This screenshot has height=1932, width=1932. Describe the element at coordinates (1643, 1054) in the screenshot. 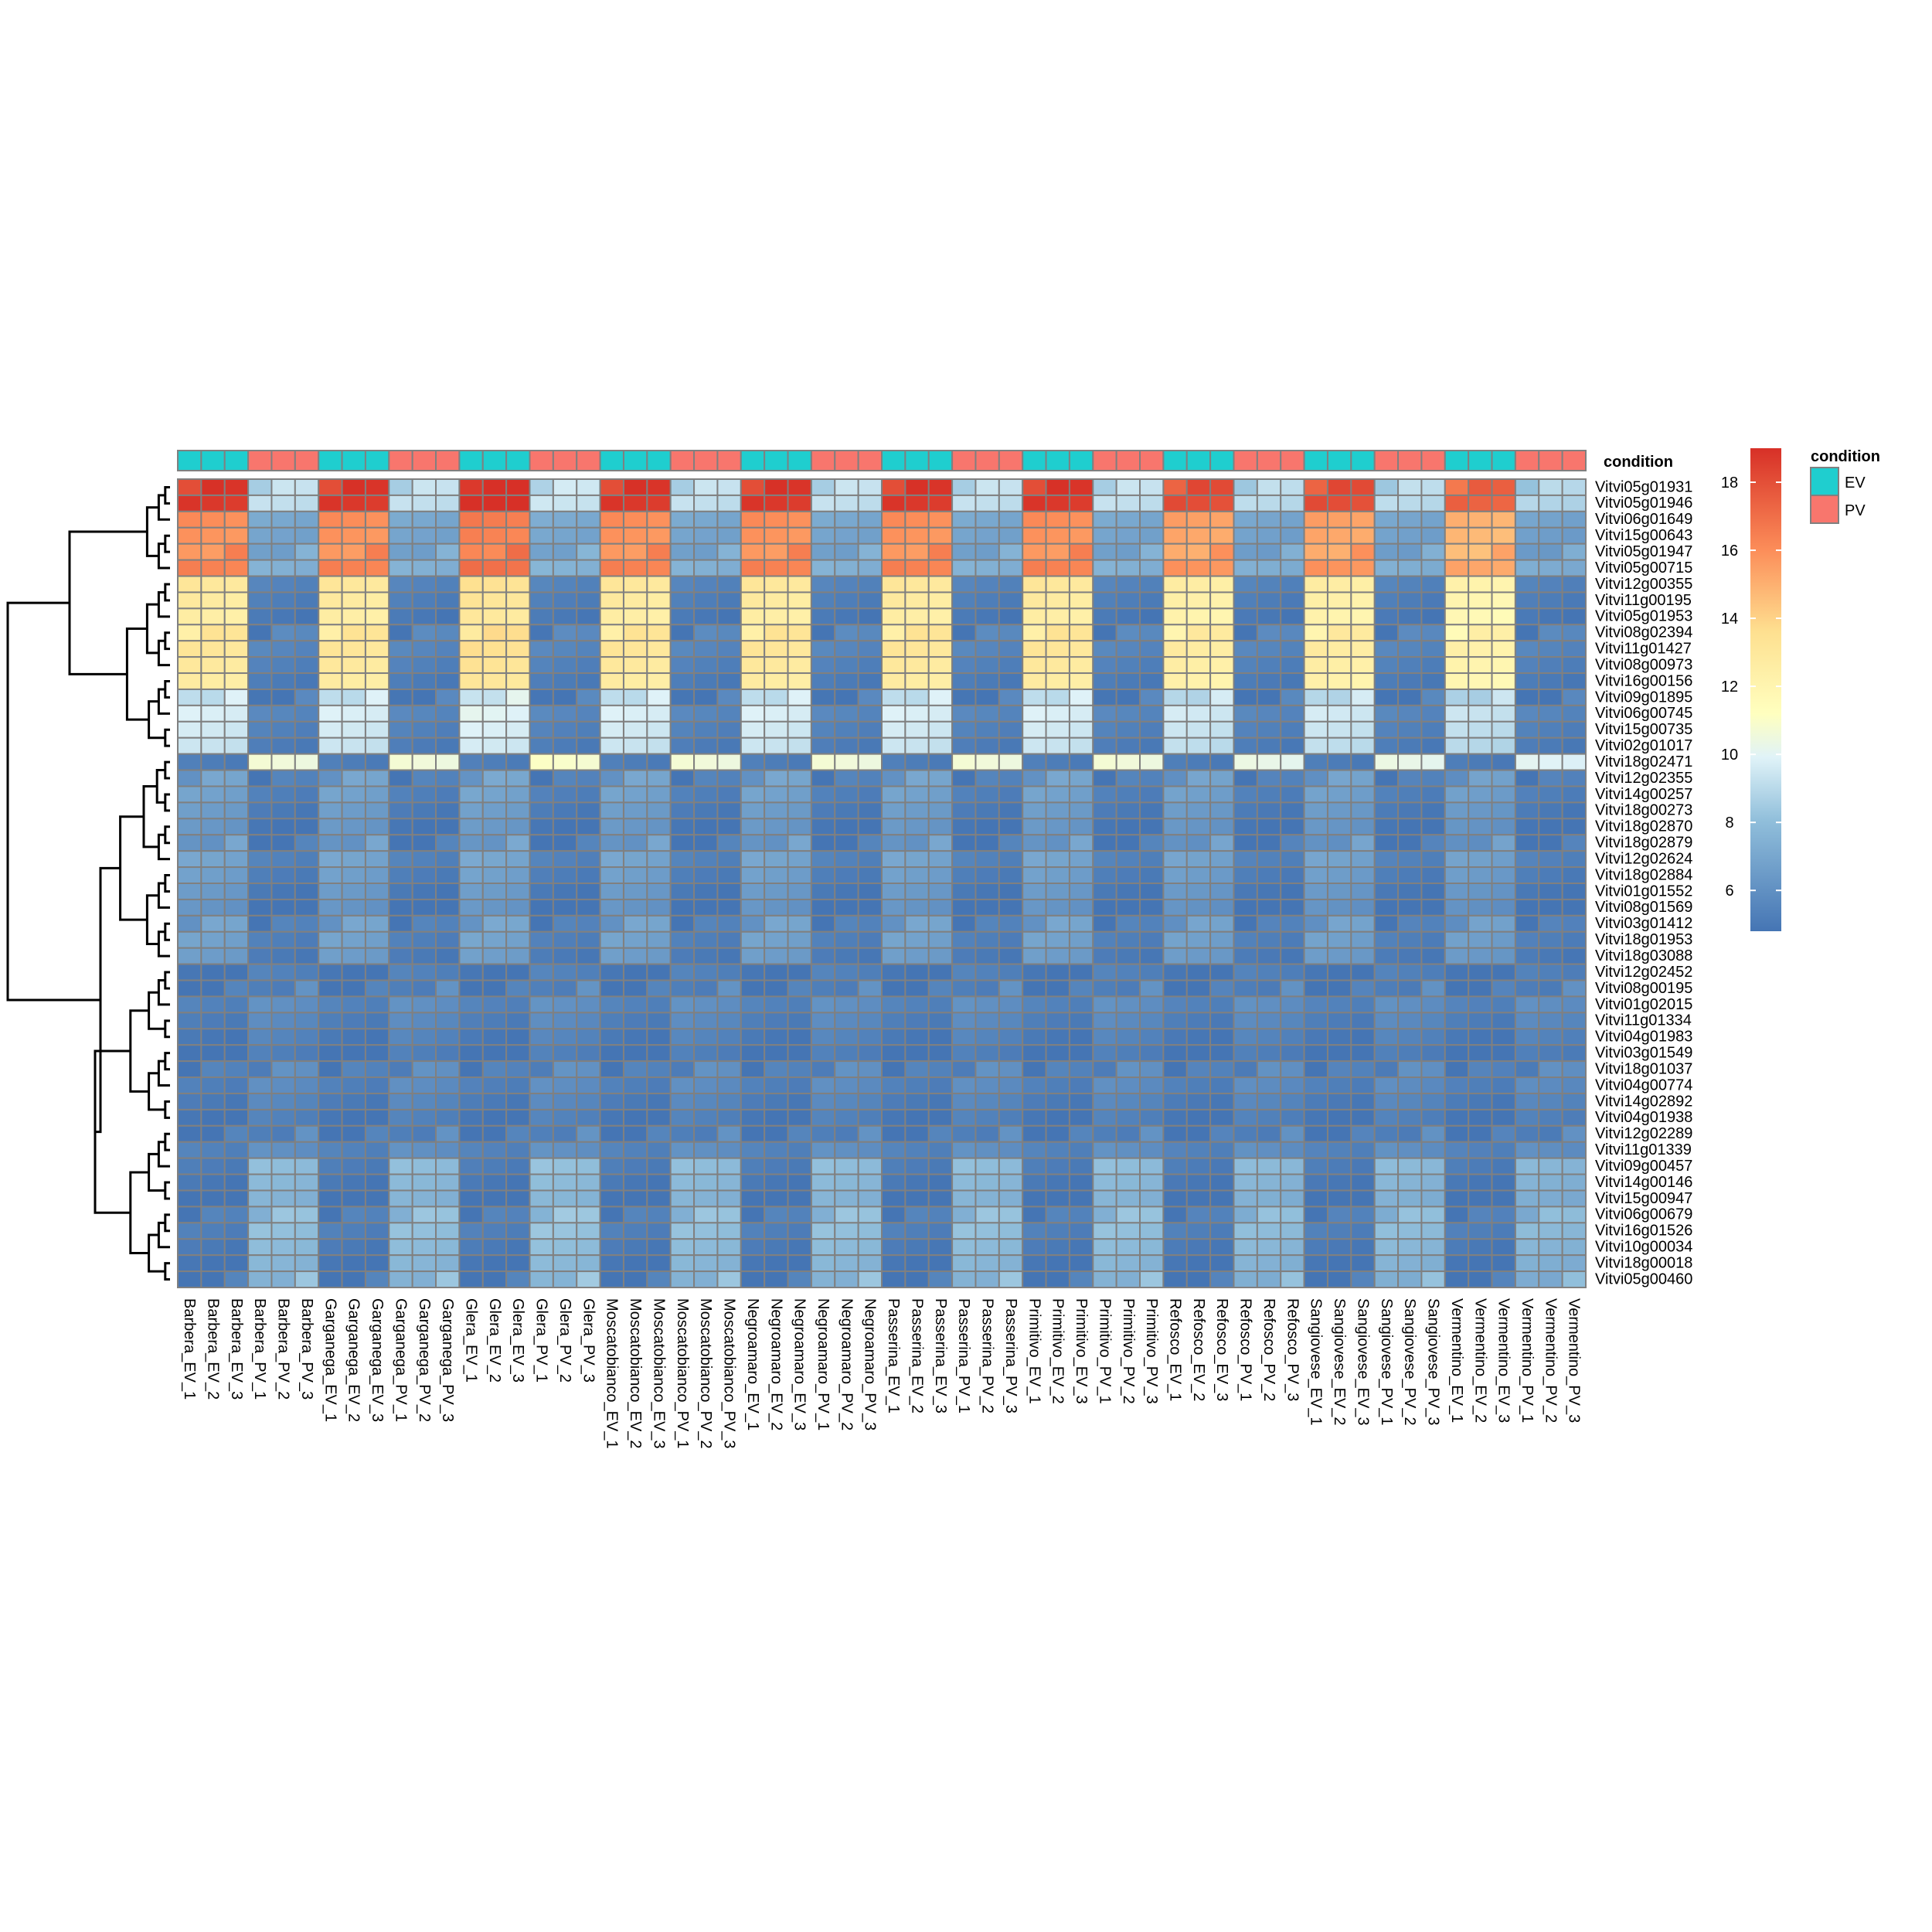

I see `gene-label: Vitvi03g01549` at that location.